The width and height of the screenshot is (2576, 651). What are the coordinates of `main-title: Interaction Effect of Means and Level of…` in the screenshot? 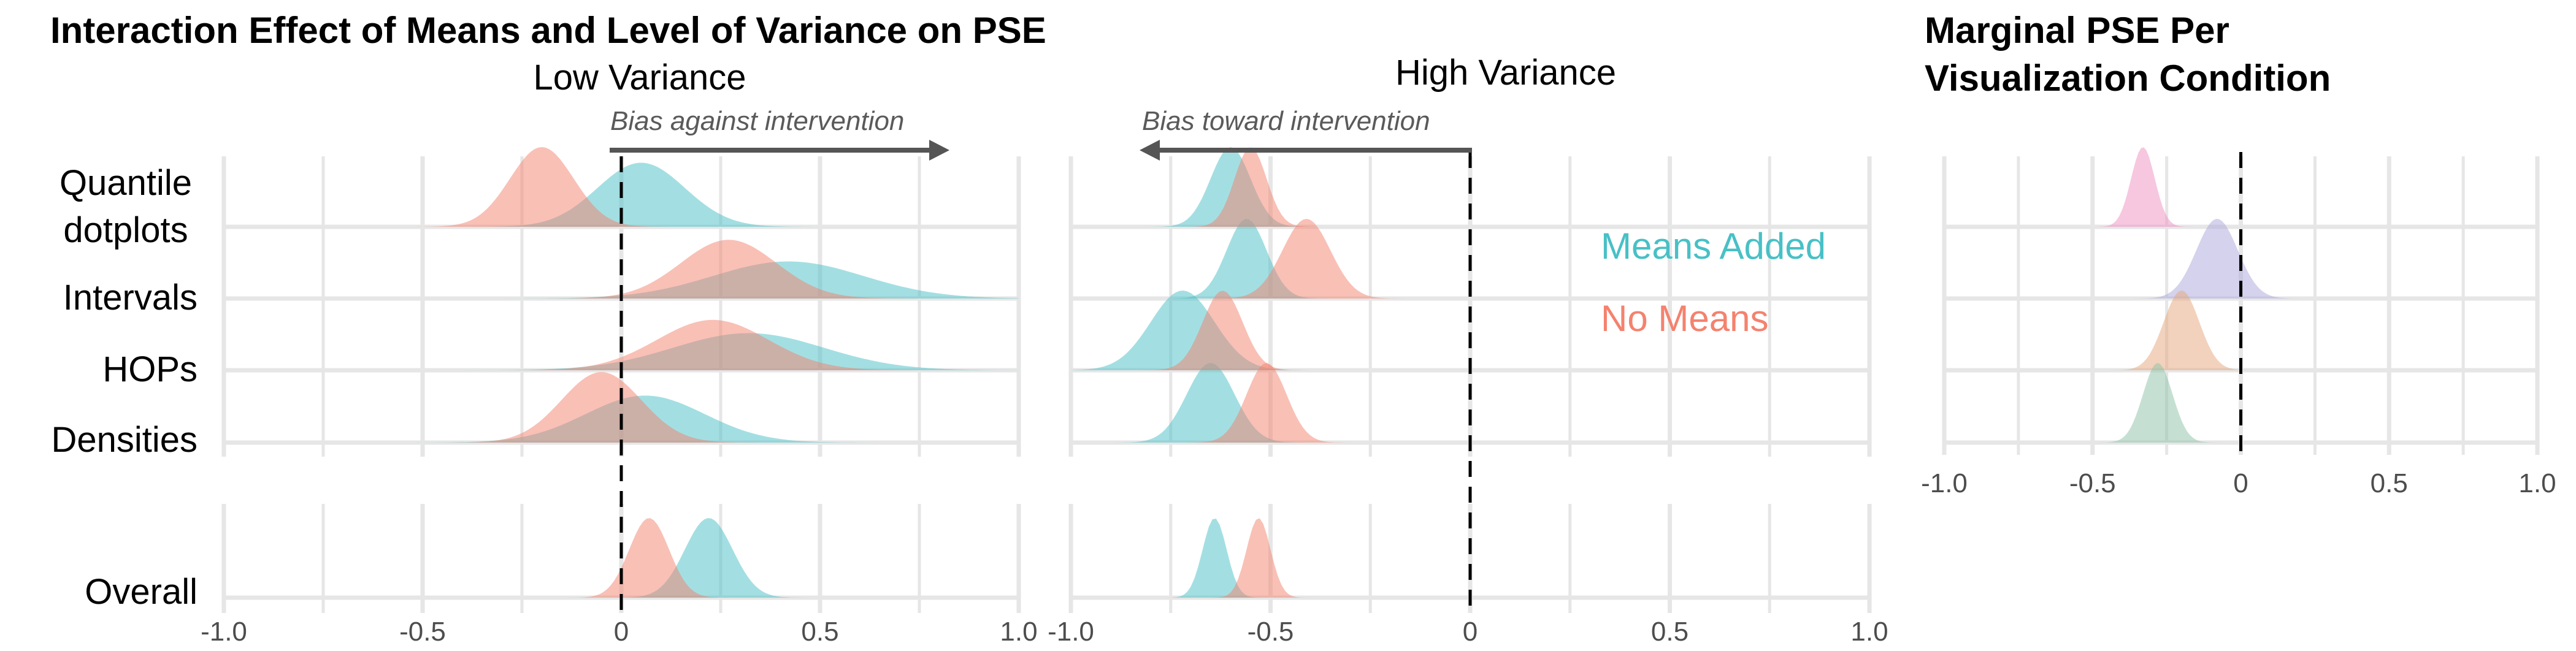 It's located at (548, 30).